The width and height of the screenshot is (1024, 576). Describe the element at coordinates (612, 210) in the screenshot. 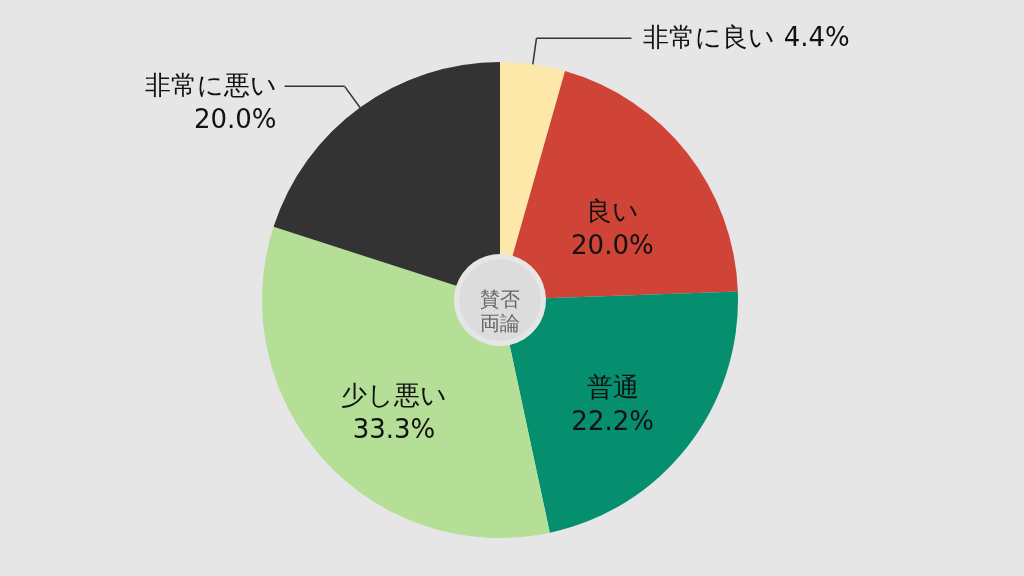

I see `slice-label: 良い` at that location.